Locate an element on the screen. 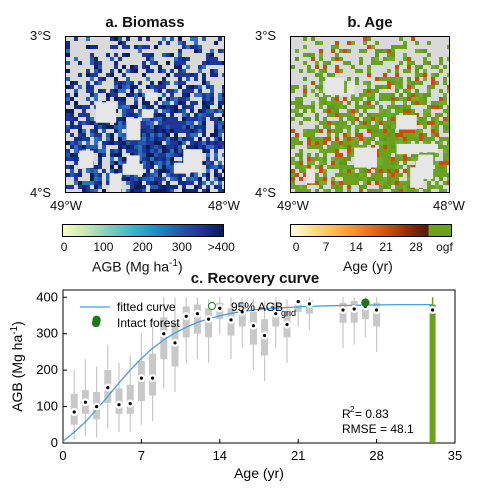 This screenshot has height=500, width=500. biomass-map-clearing is located at coordinates (147, 113).